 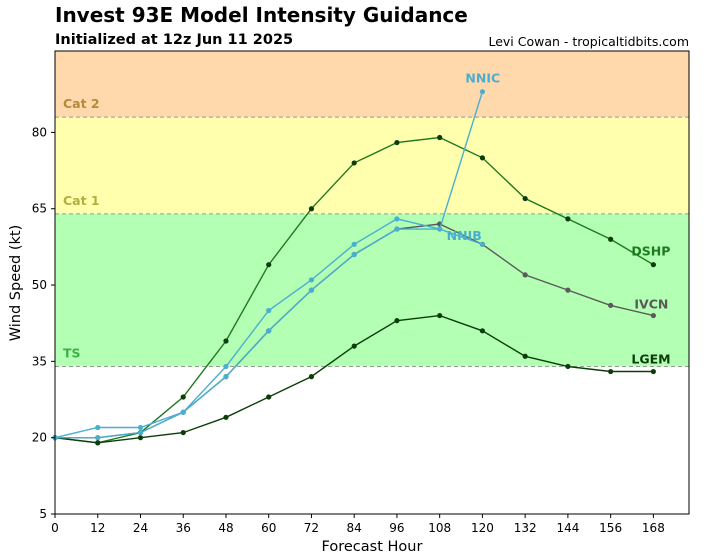 I want to click on band-label-ts: TS, so click(x=72, y=352).